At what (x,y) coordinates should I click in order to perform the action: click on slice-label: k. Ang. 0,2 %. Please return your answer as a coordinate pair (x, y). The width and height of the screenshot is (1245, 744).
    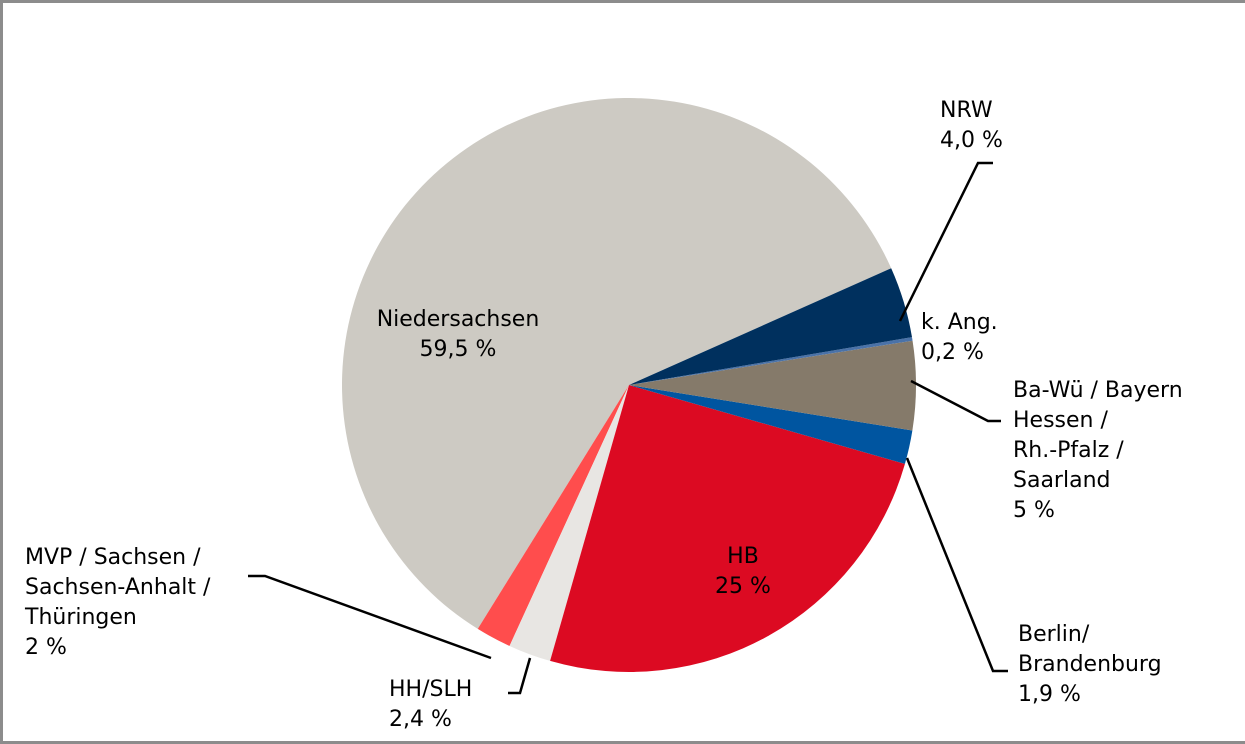
    Looking at the image, I should click on (959, 338).